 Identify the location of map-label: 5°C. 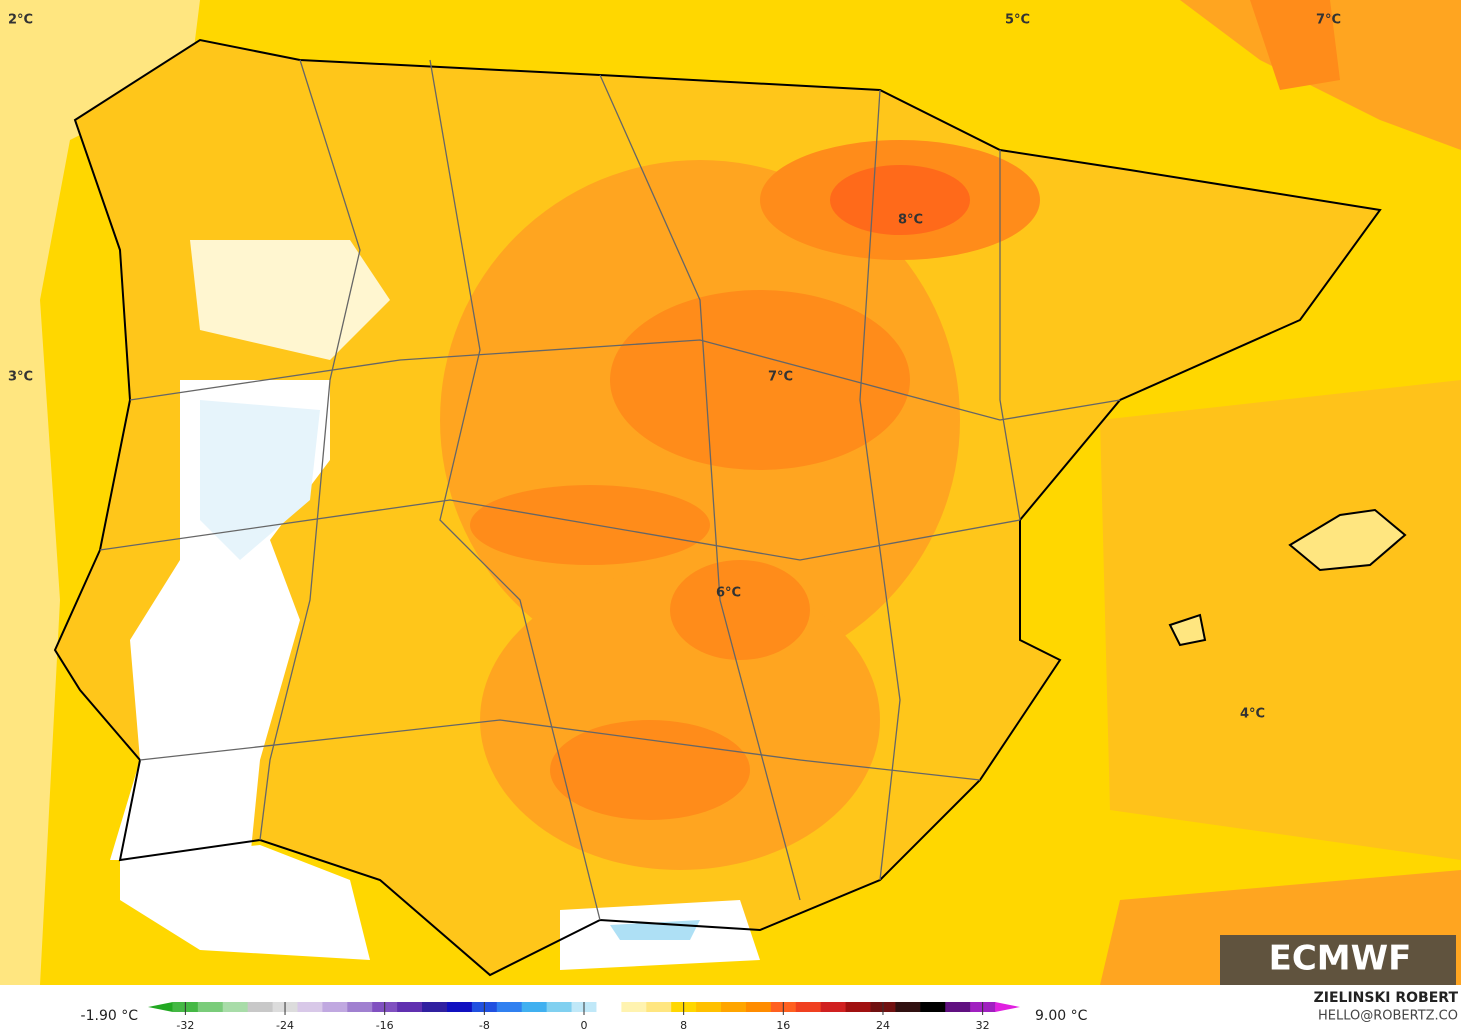
(1017, 20).